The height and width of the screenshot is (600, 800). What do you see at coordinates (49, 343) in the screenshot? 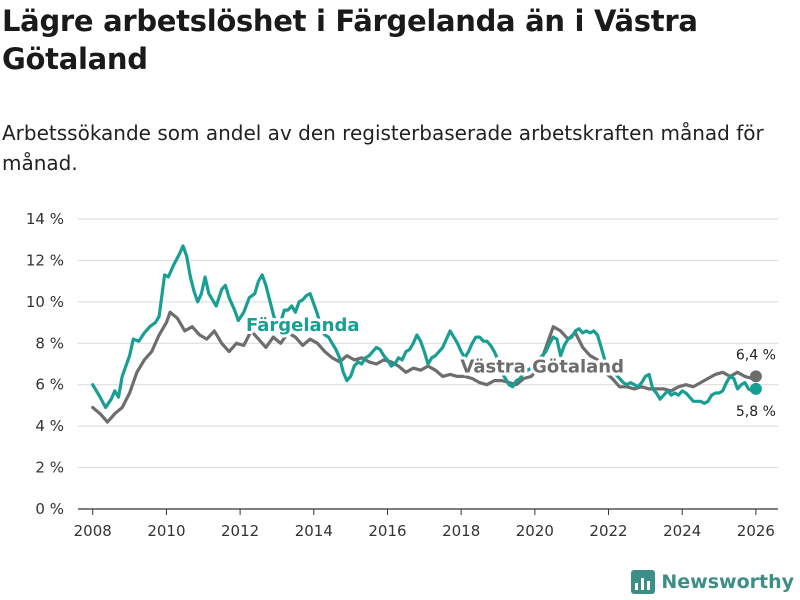
I see `y-tick-label: 8 %` at bounding box center [49, 343].